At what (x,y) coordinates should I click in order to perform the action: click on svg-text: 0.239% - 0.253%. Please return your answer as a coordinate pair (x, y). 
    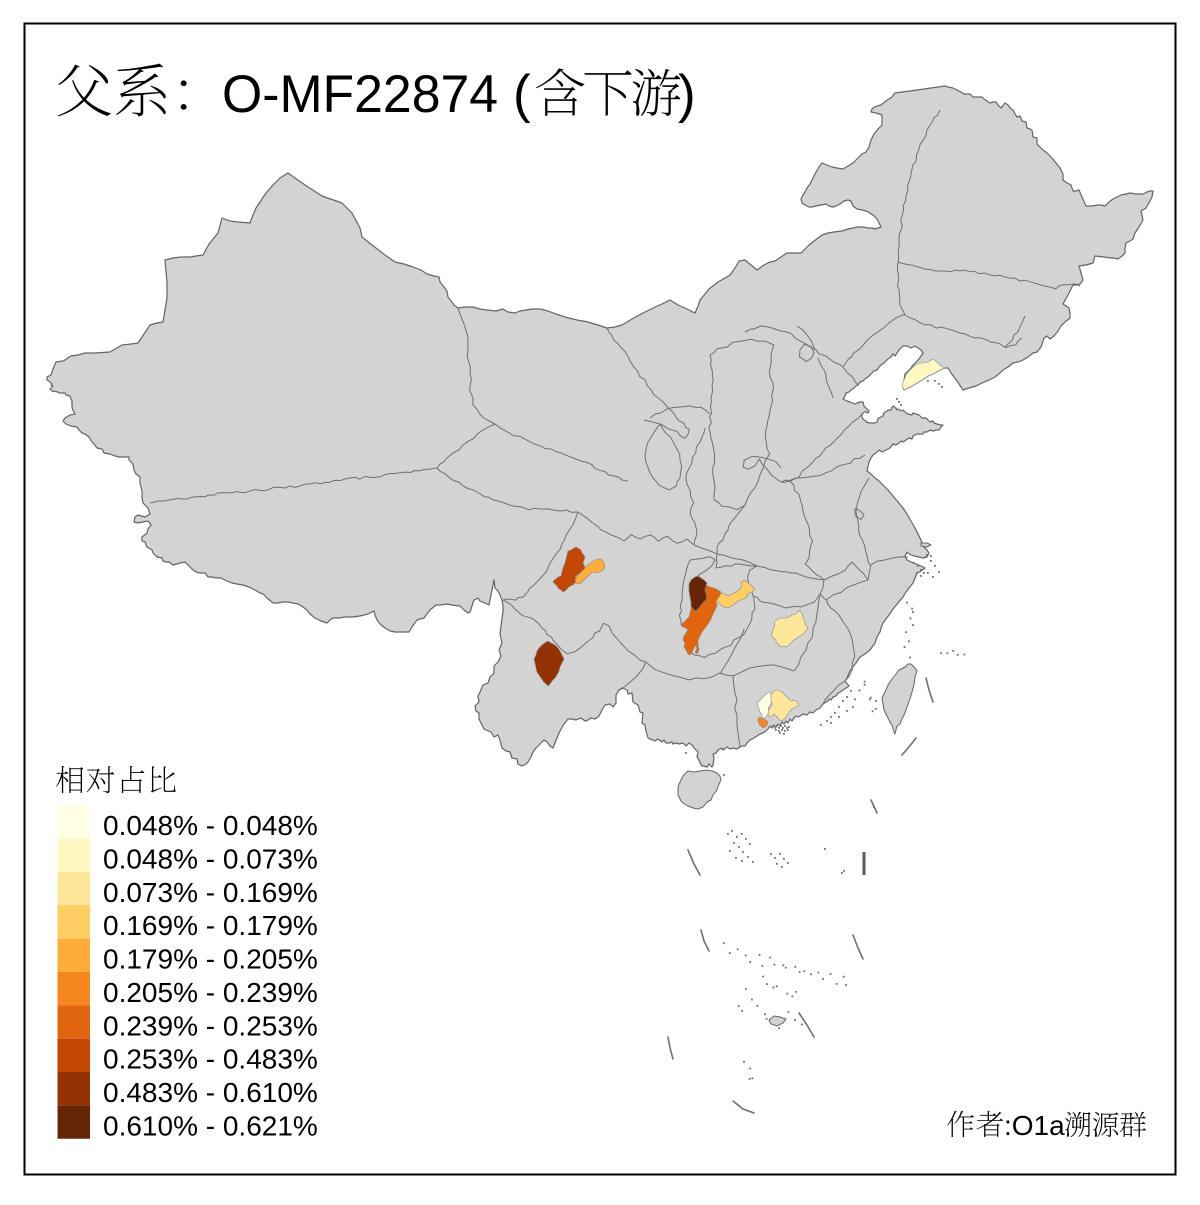
    Looking at the image, I should click on (210, 1025).